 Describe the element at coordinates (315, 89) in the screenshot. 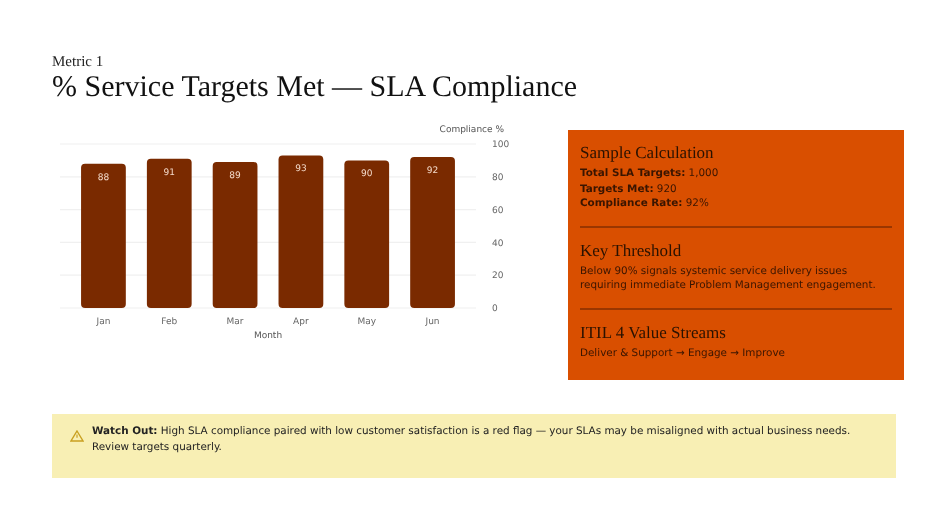

I see `chart-title: % Service Targets Met — SLA Compliance` at that location.